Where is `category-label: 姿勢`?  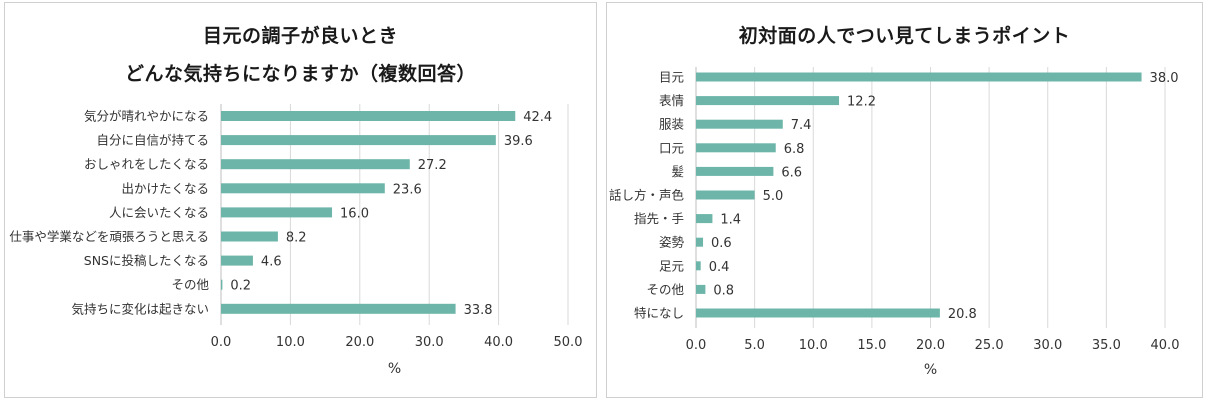 category-label: 姿勢 is located at coordinates (672, 242).